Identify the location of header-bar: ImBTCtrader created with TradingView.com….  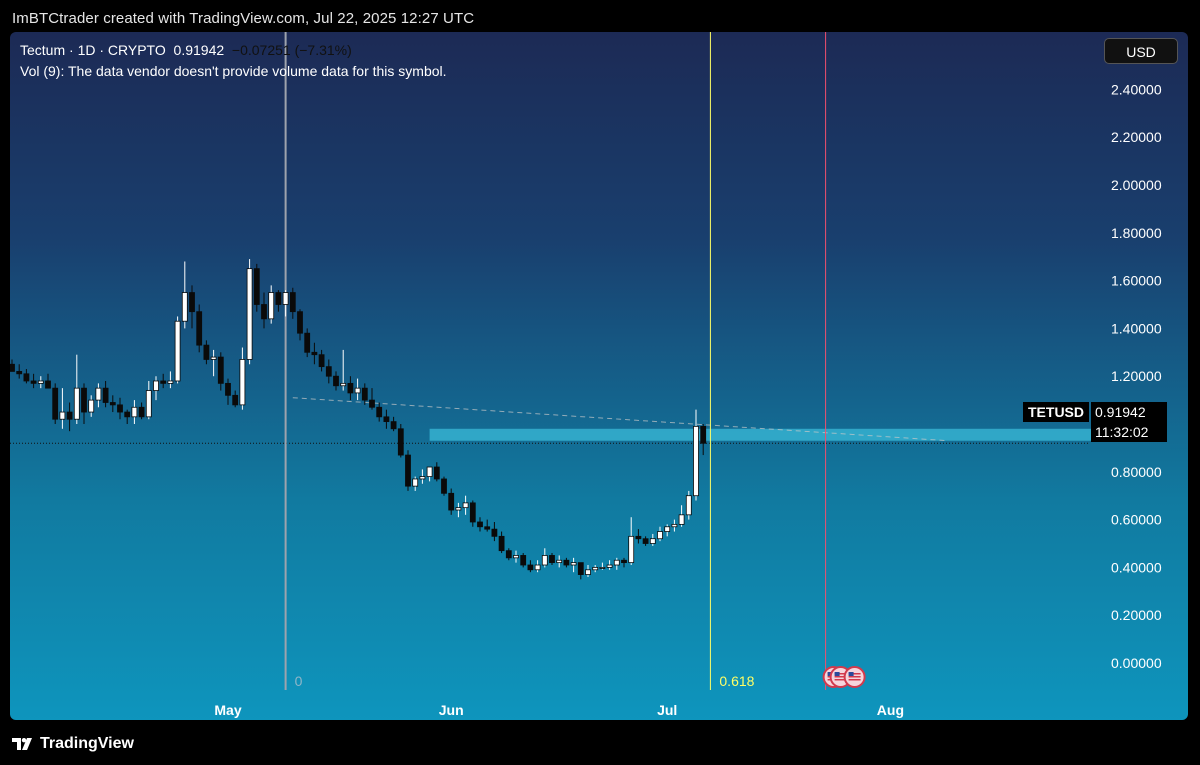
(600, 16).